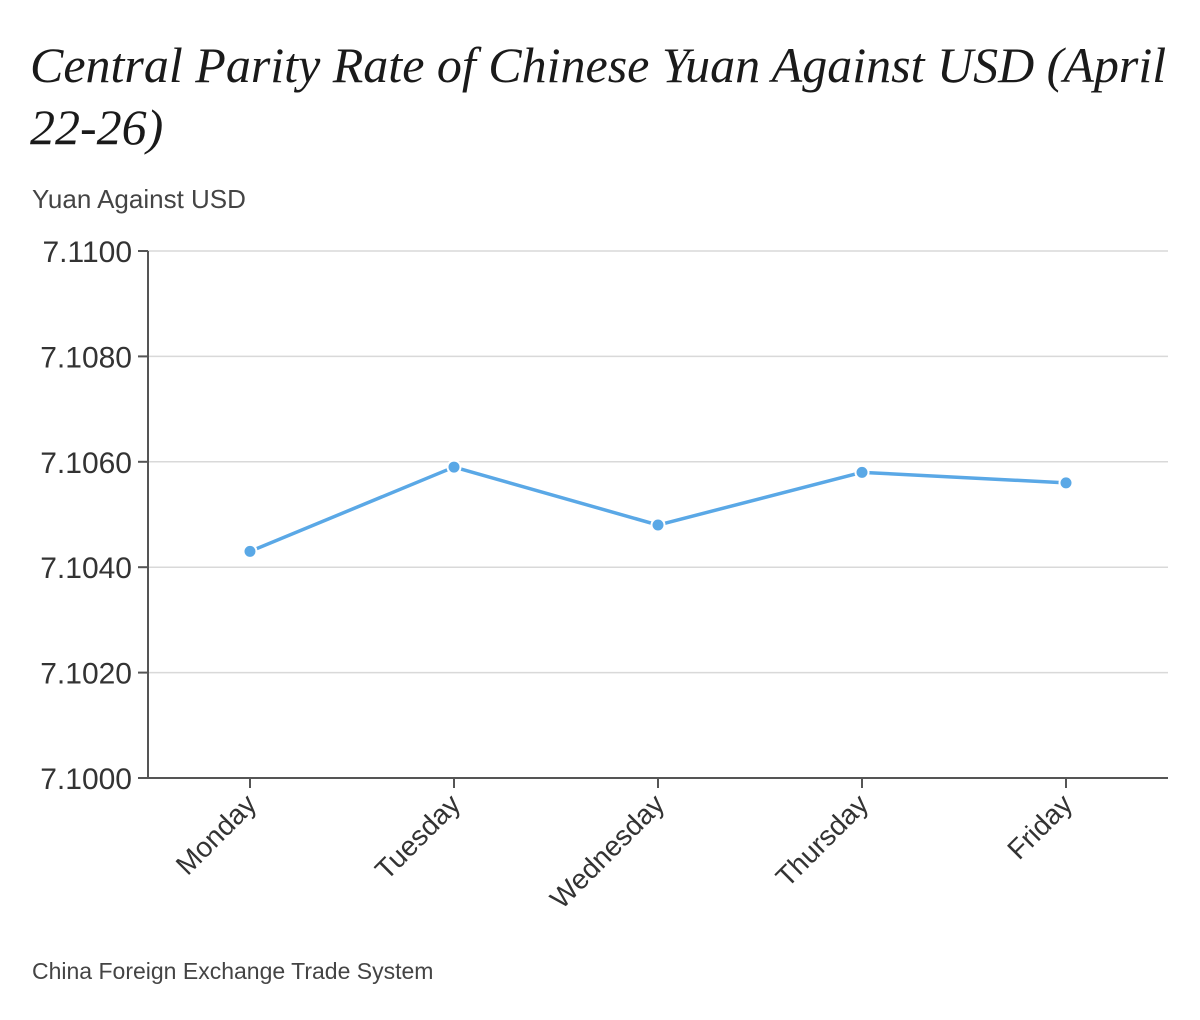 The image size is (1200, 1020). I want to click on y-tick-label: 7.1080, so click(86, 357).